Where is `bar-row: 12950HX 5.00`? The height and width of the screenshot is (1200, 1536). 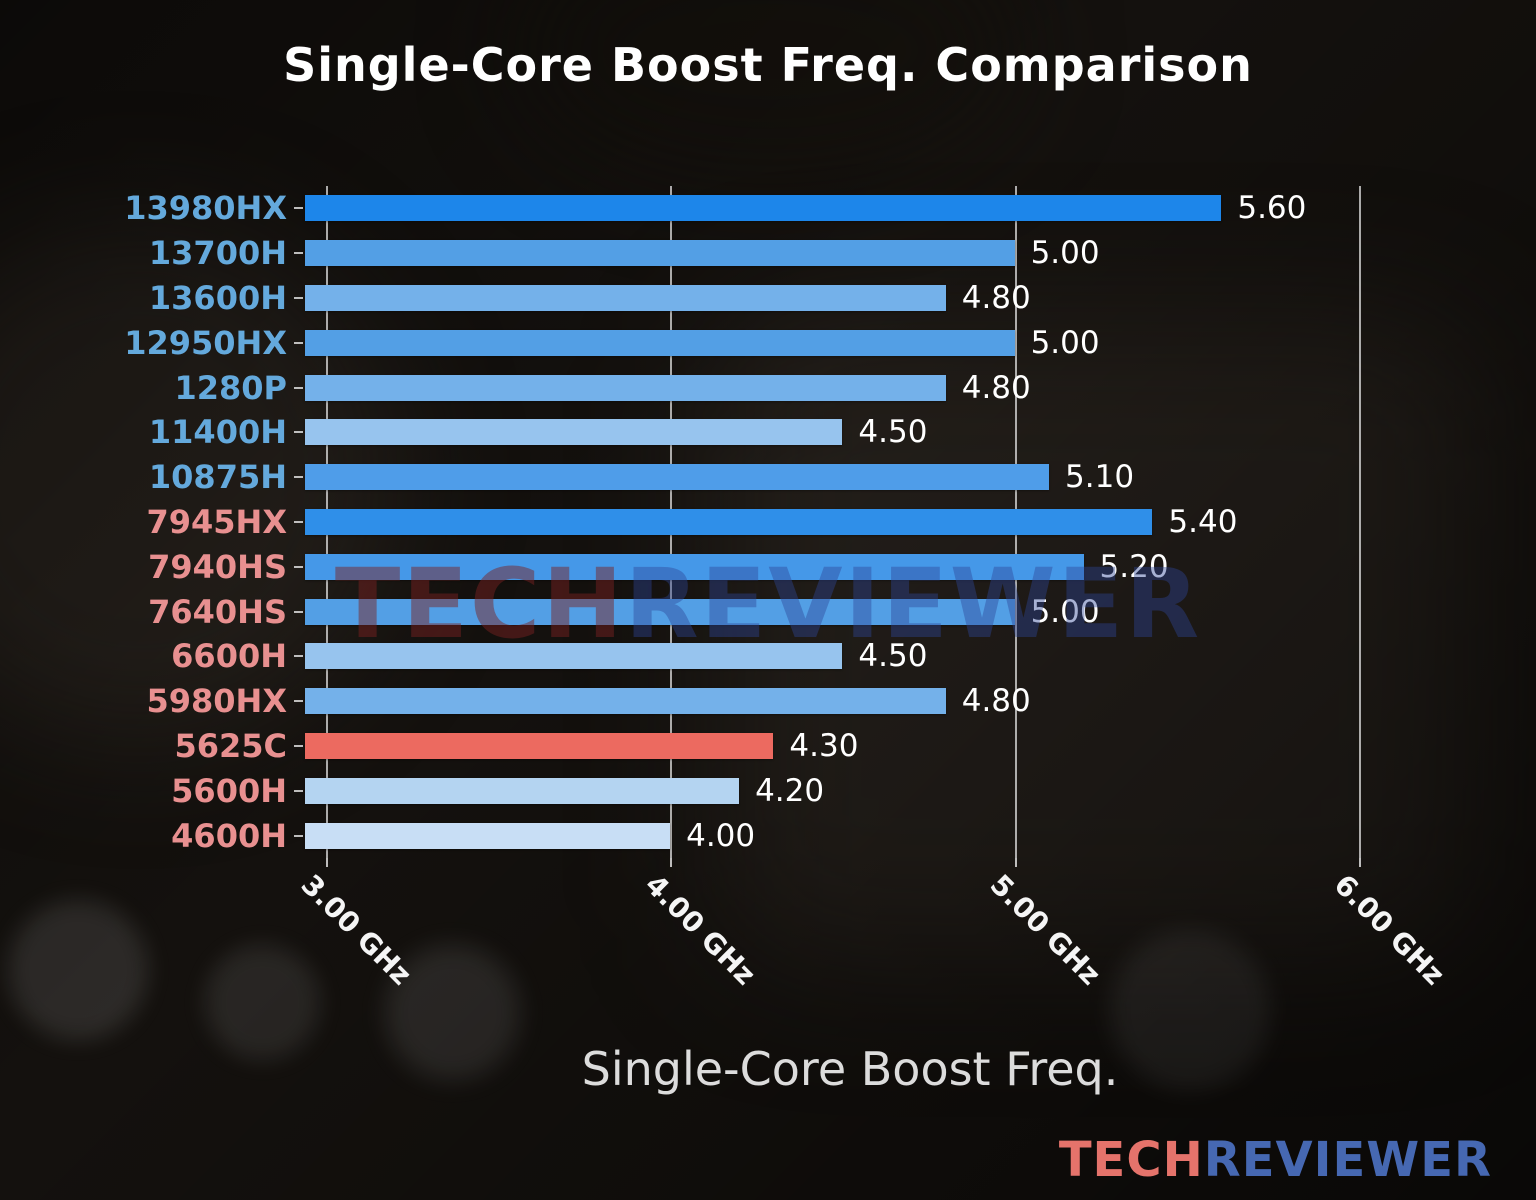
bar-row: 12950HX 5.00 is located at coordinates (807, 342).